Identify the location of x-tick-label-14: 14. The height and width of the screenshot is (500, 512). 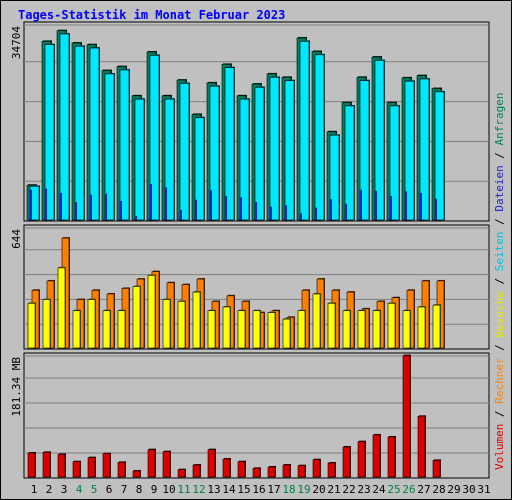
(229, 489).